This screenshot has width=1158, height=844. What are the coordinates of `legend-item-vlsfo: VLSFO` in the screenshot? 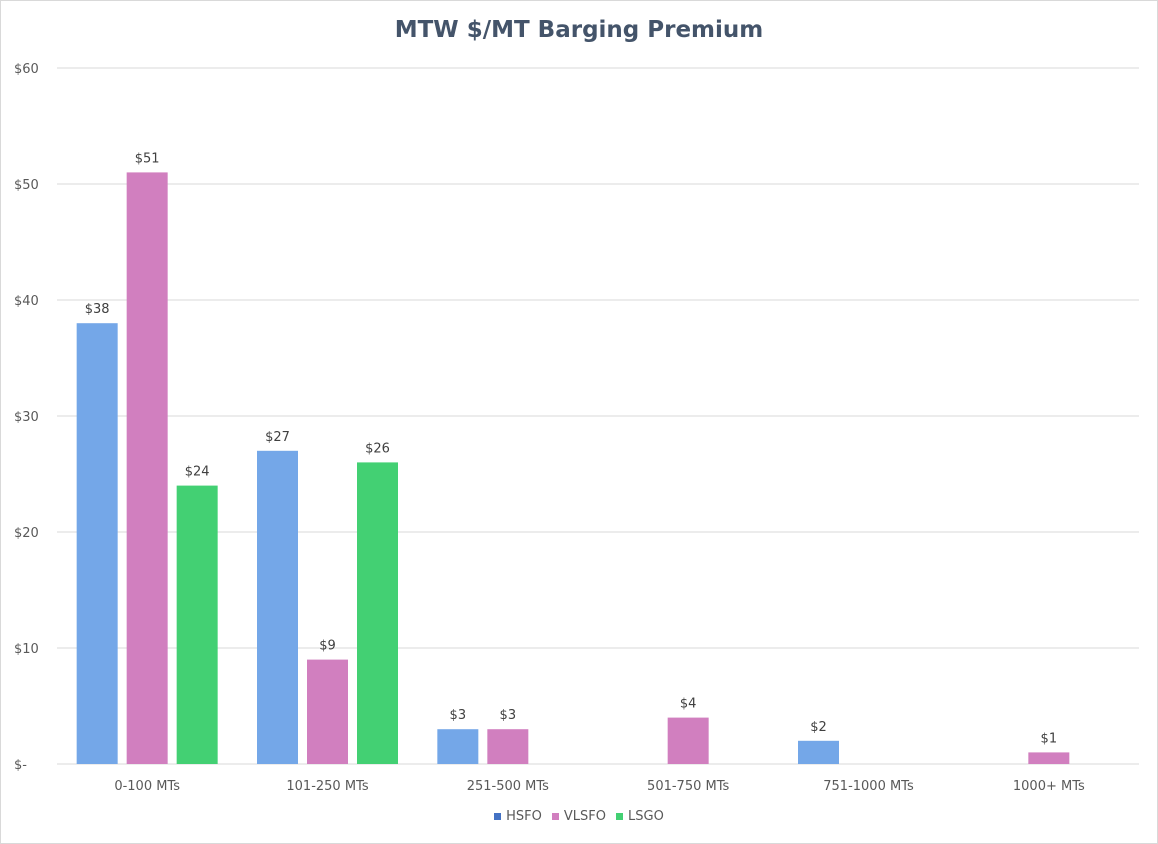 It's located at (579, 816).